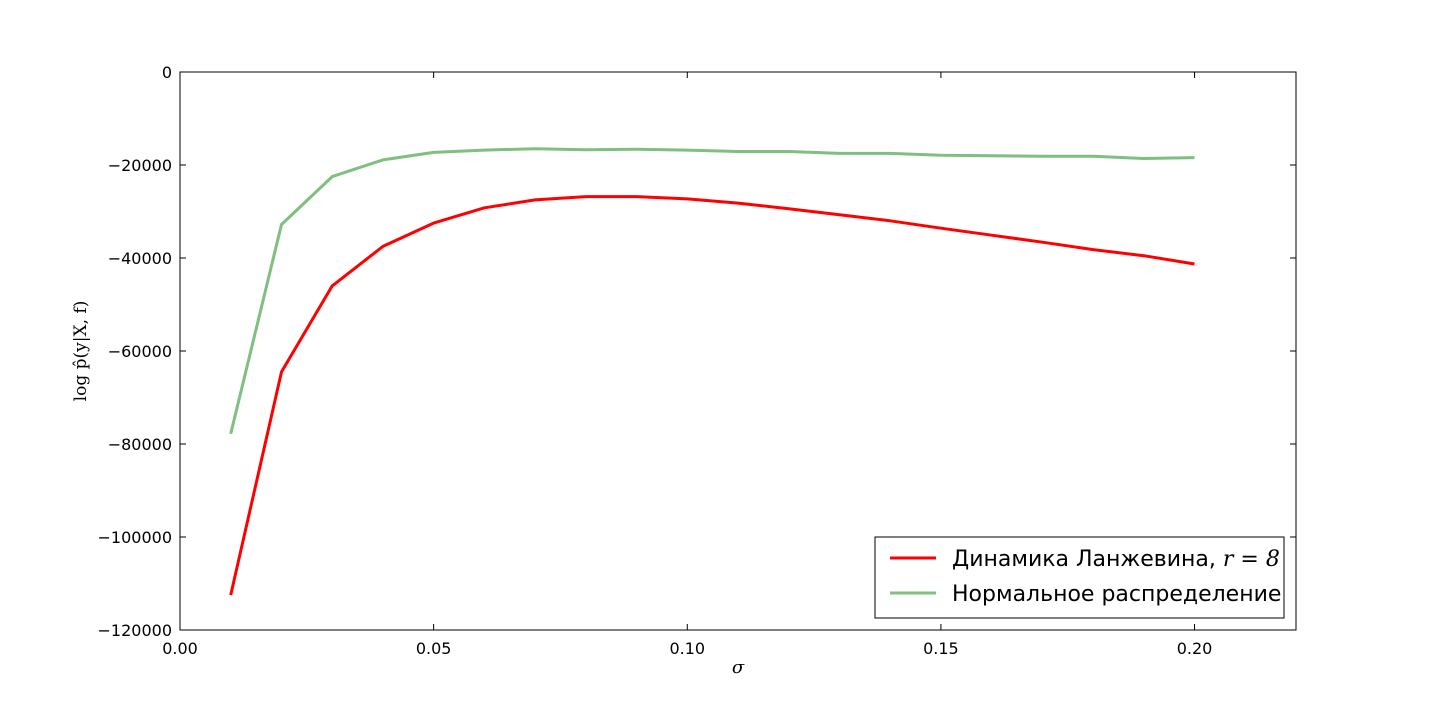  What do you see at coordinates (140, 351) in the screenshot?
I see `y-tick-label: −60000` at bounding box center [140, 351].